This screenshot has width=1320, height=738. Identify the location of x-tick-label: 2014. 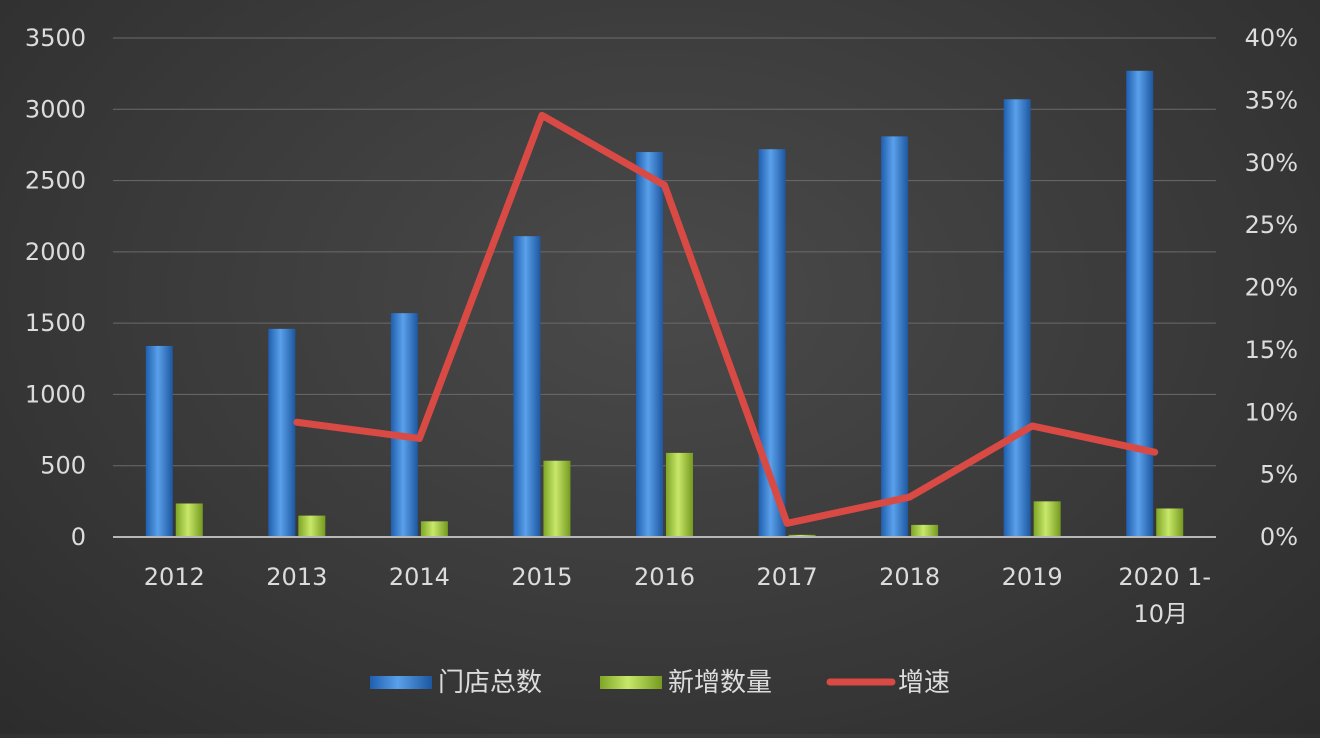
(419, 577).